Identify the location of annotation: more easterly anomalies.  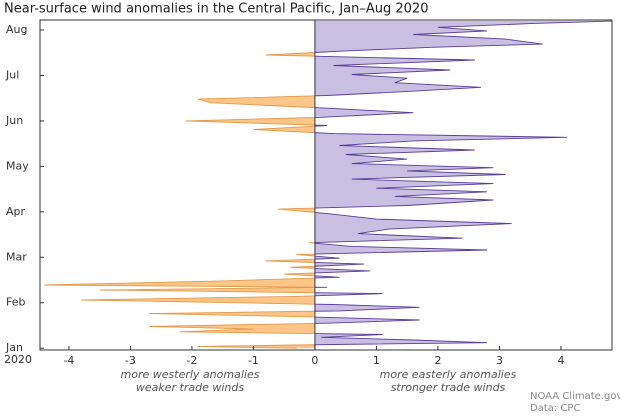
(448, 374).